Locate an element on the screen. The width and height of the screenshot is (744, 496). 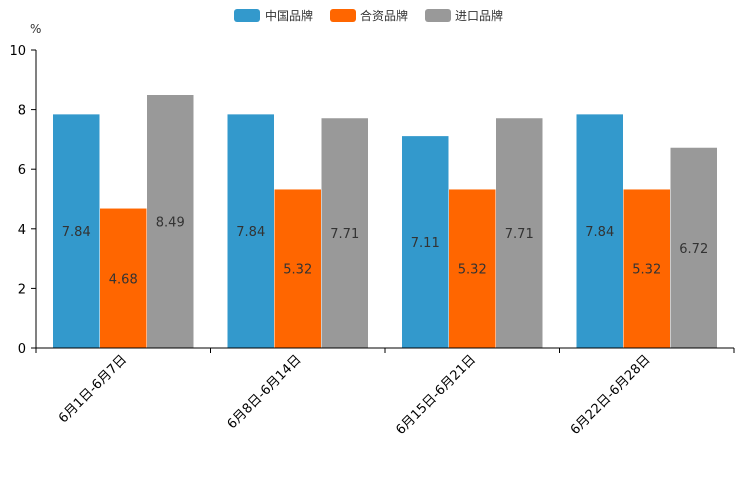
bar-value-label: 6.72 is located at coordinates (693, 249).